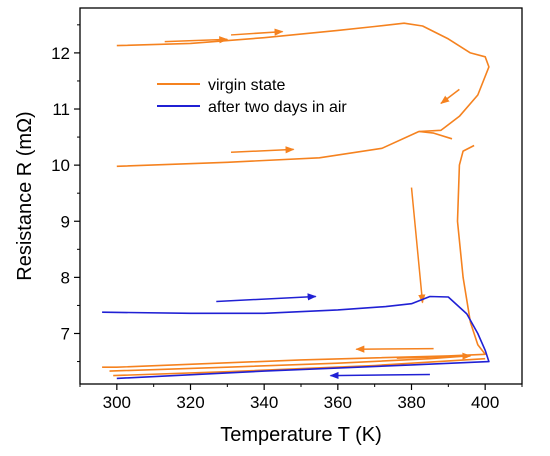 Image resolution: width=550 pixels, height=456 pixels. Describe the element at coordinates (65, 221) in the screenshot. I see `y-tick-label: 9` at that location.